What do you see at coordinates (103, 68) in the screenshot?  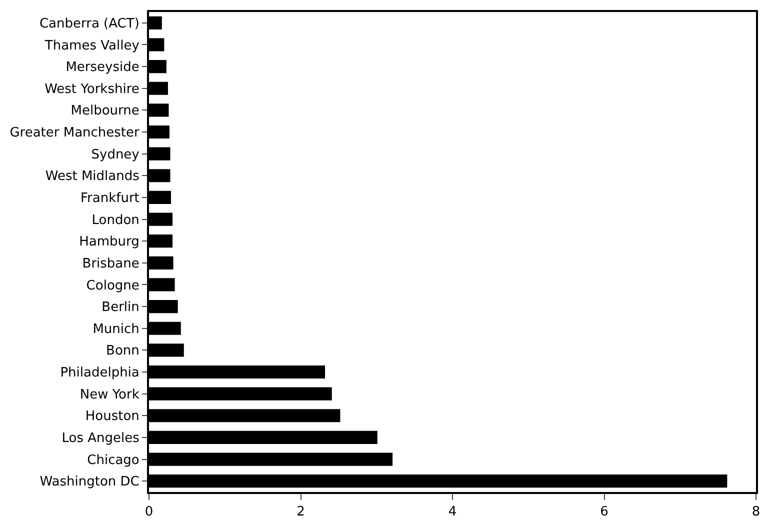 I see `y-tick-label: Merseyside` at bounding box center [103, 68].